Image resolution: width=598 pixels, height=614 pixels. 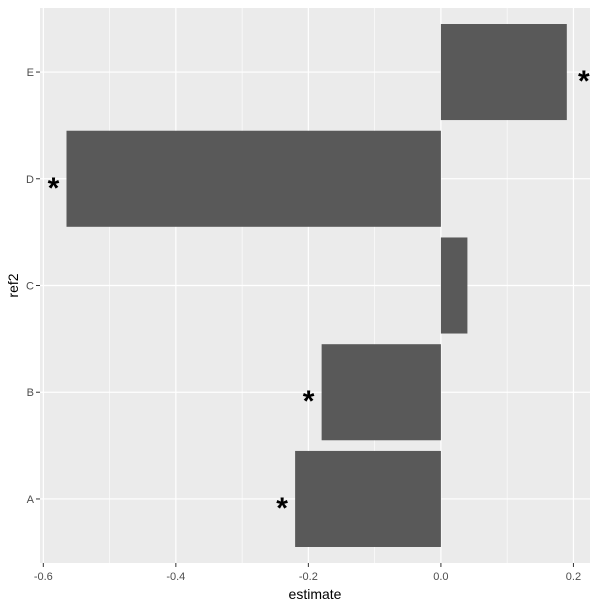 What do you see at coordinates (315, 594) in the screenshot?
I see `x-axis-title: estimate` at bounding box center [315, 594].